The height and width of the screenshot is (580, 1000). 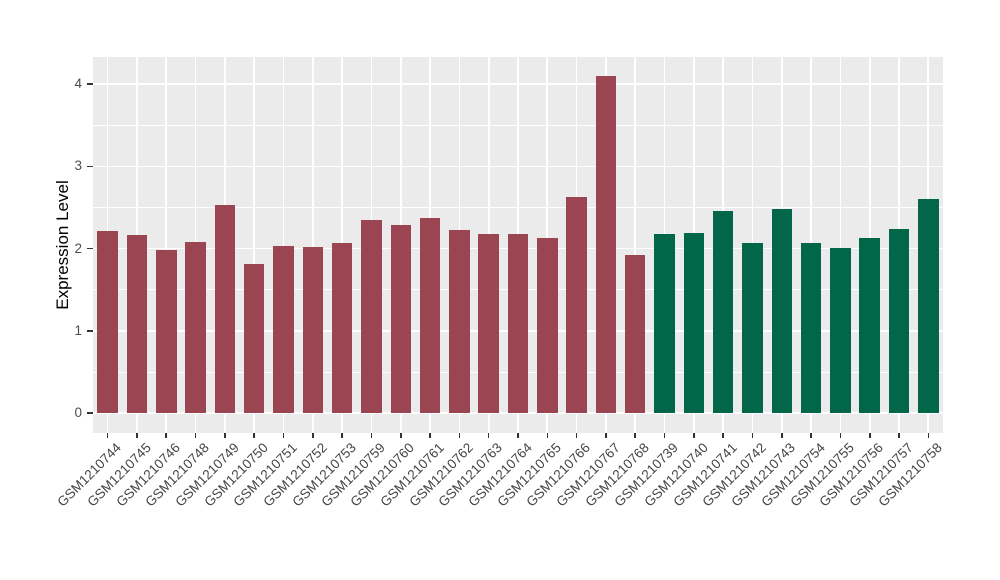 What do you see at coordinates (137, 324) in the screenshot?
I see `bar-GSM1210745` at bounding box center [137, 324].